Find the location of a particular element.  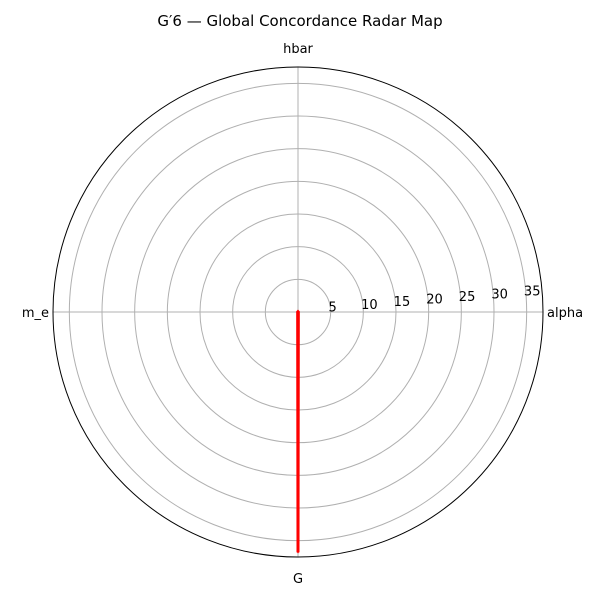

radial-tick-label-10: 10 is located at coordinates (369, 305).